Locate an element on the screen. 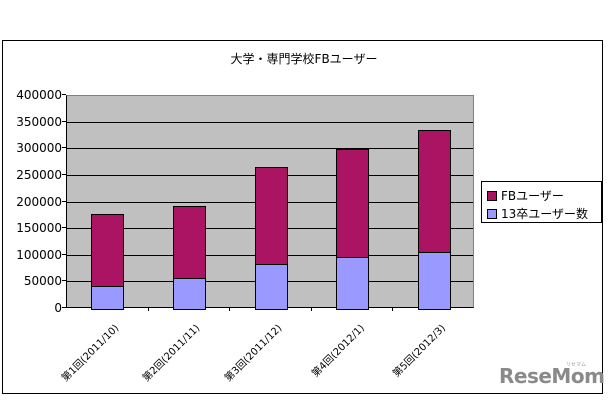  resemom-logo-kana: リセマム is located at coordinates (576, 365).